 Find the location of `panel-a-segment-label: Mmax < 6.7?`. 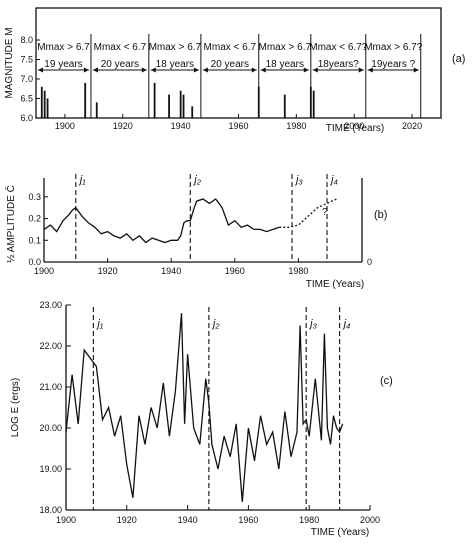

panel-a-segment-label: Mmax < 6.7? is located at coordinates (338, 47).